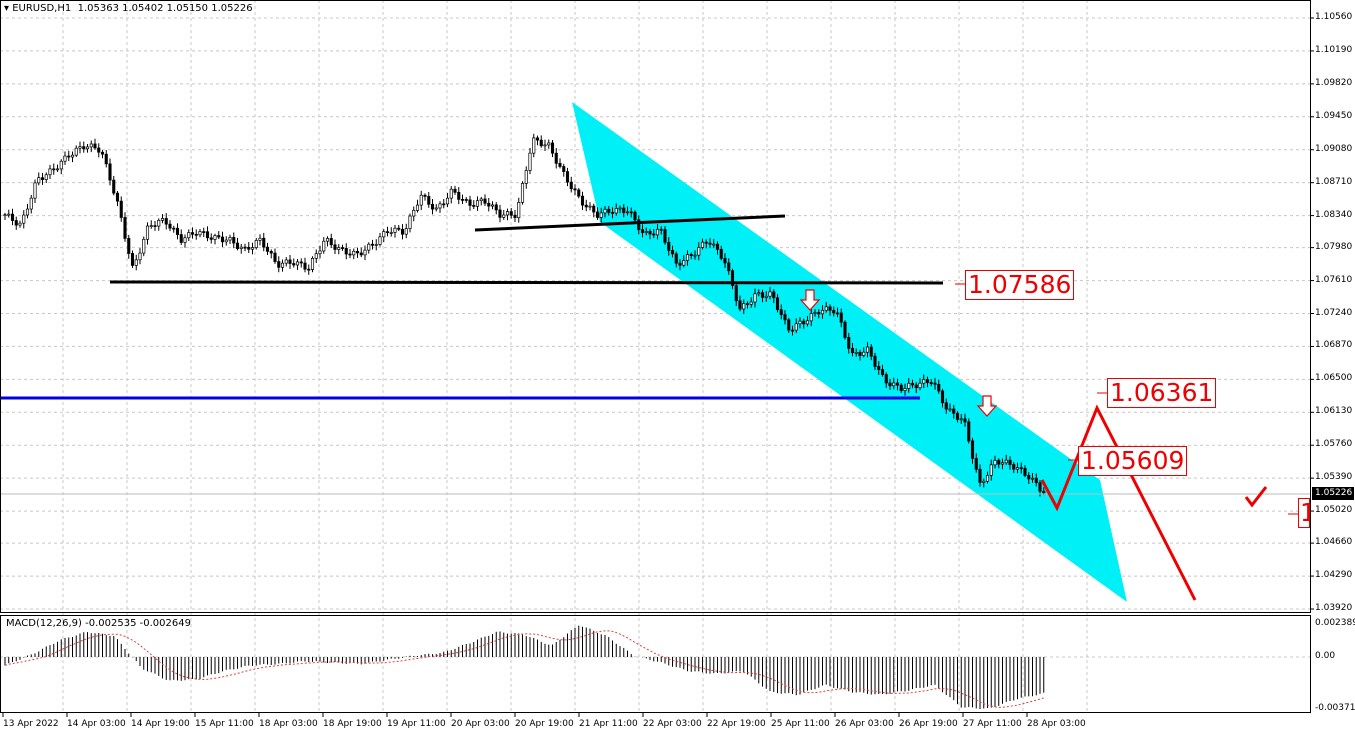 The image size is (1355, 737). What do you see at coordinates (31, 724) in the screenshot?
I see `time-tick: 13 Apr 2022` at bounding box center [31, 724].